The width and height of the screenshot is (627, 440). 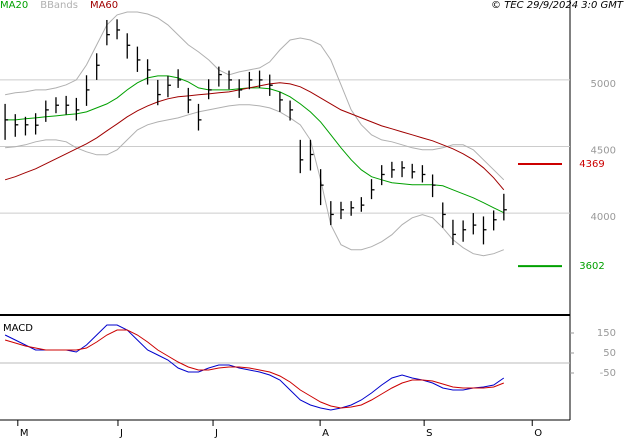 What do you see at coordinates (18, 328) in the screenshot?
I see `macd-title: MACD` at bounding box center [18, 328].